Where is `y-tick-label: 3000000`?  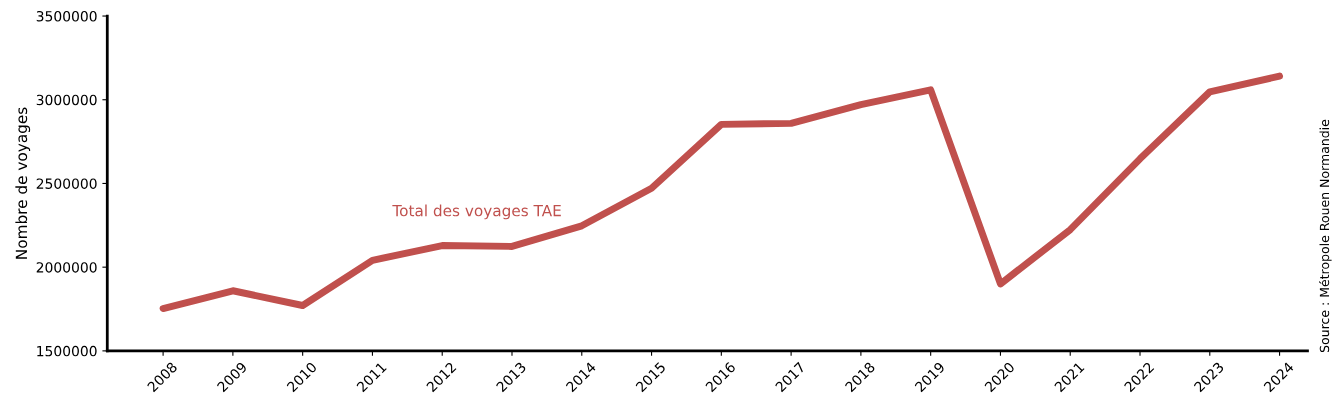
y-tick-label: 3000000 is located at coordinates (66, 100).